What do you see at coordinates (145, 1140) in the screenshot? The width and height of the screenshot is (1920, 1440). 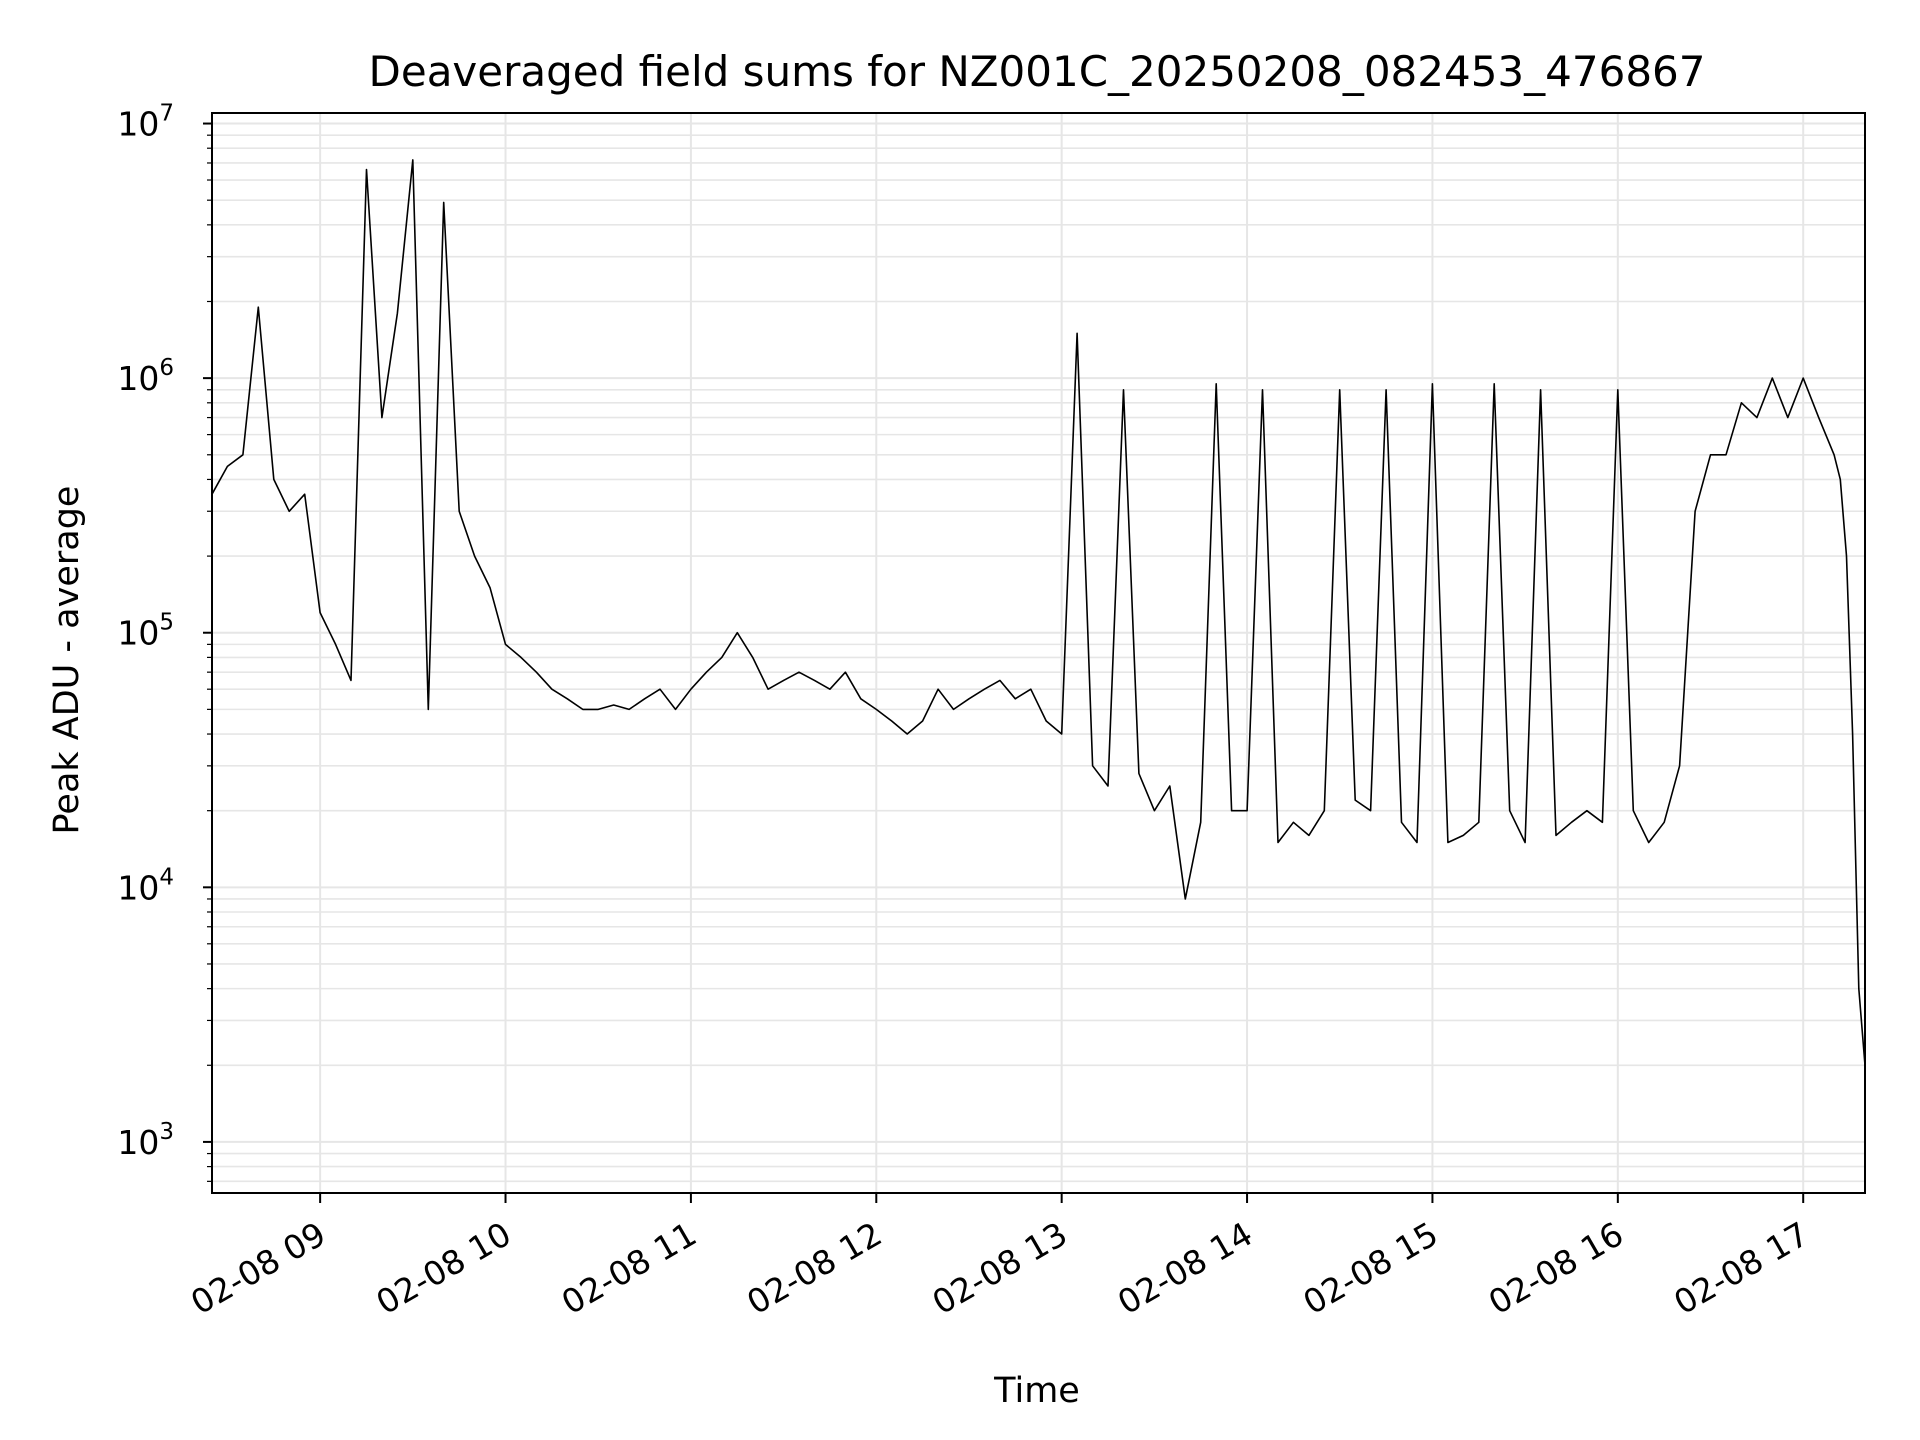 I see `y-tick-label: 103` at bounding box center [145, 1140].